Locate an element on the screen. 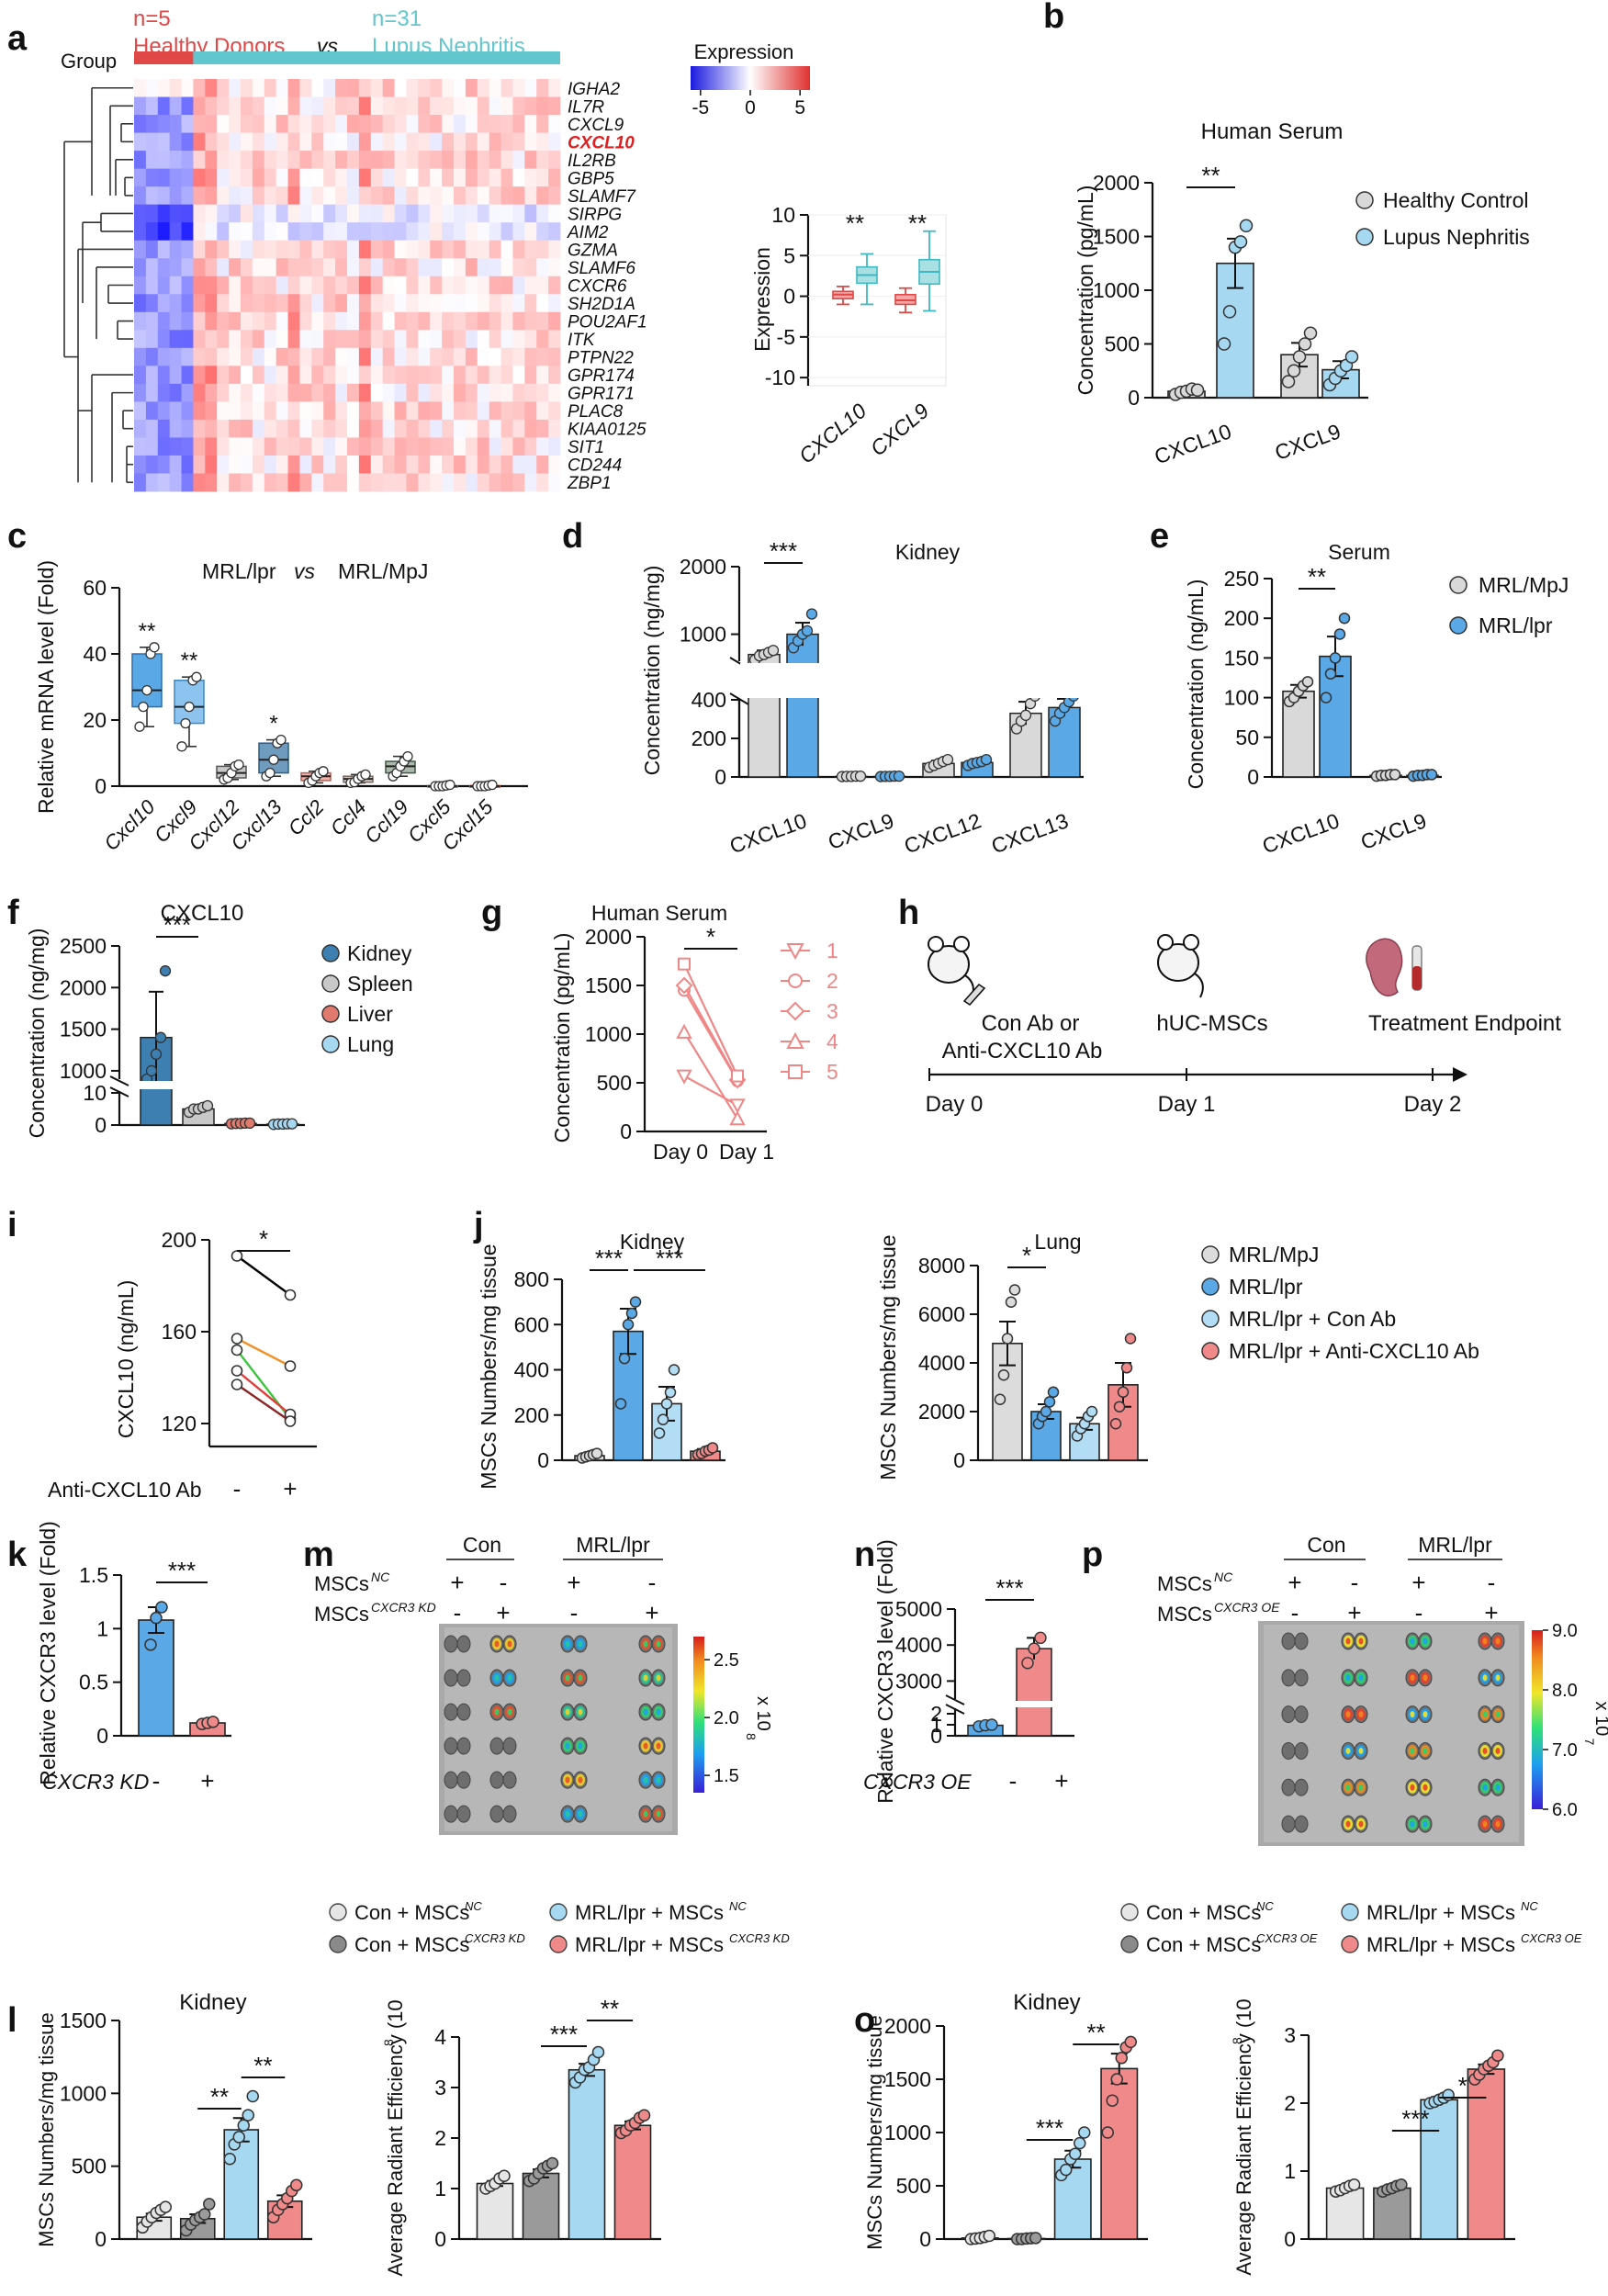 The width and height of the screenshot is (1608, 2296). kidney-pair is located at coordinates (1491, 1641).